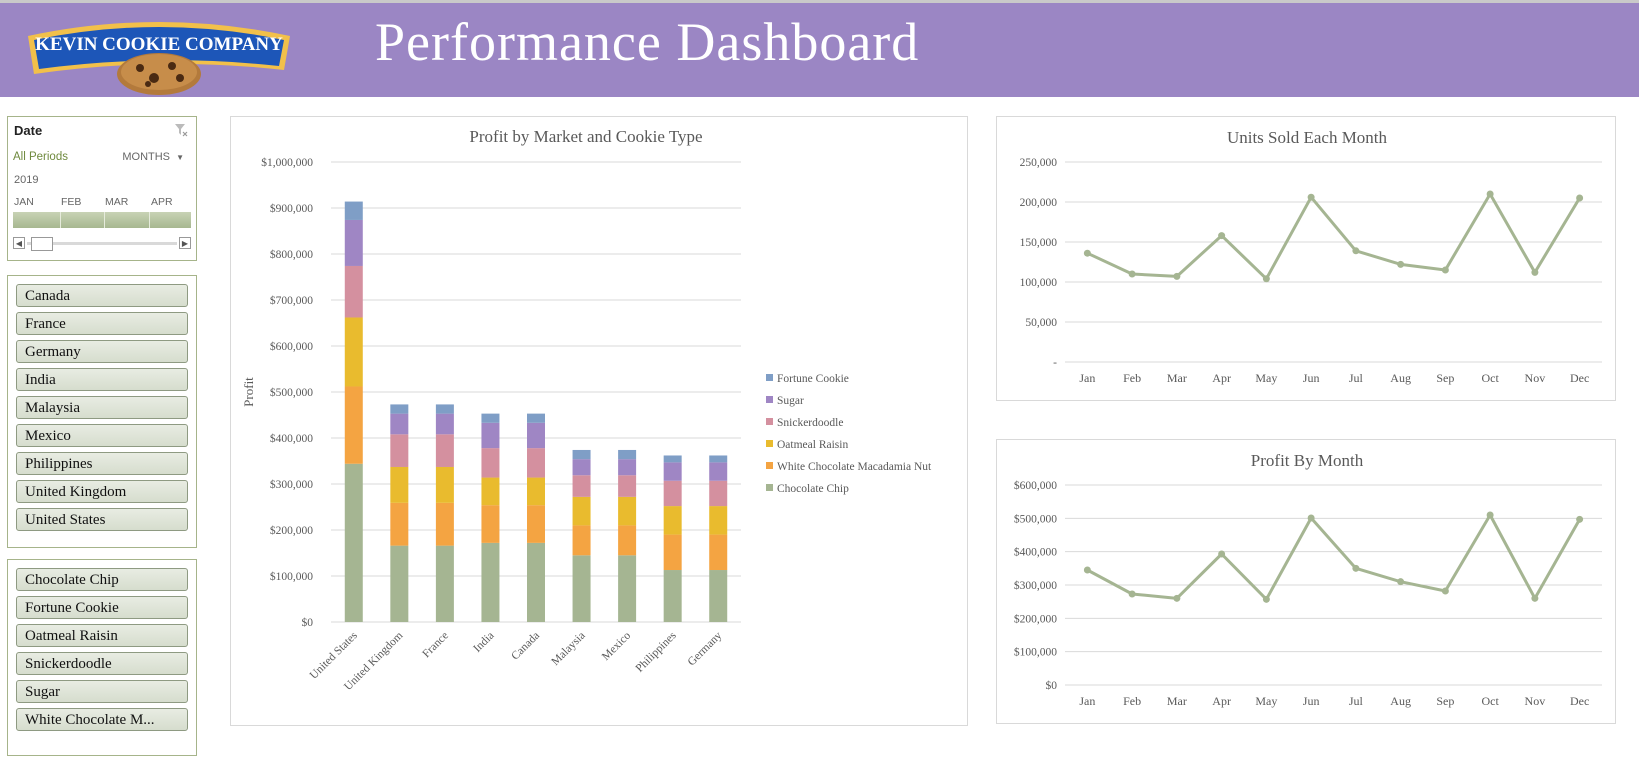 Image resolution: width=1639 pixels, height=782 pixels. I want to click on slicer-item-sugar: Sugar, so click(102, 691).